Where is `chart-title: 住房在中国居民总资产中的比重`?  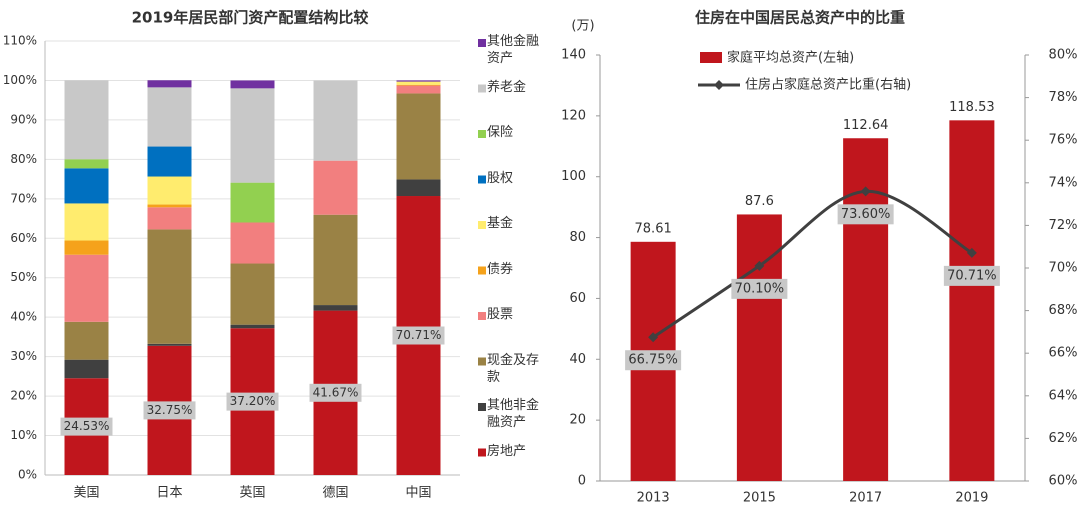 chart-title: 住房在中国居民总资产中的比重 is located at coordinates (800, 18).